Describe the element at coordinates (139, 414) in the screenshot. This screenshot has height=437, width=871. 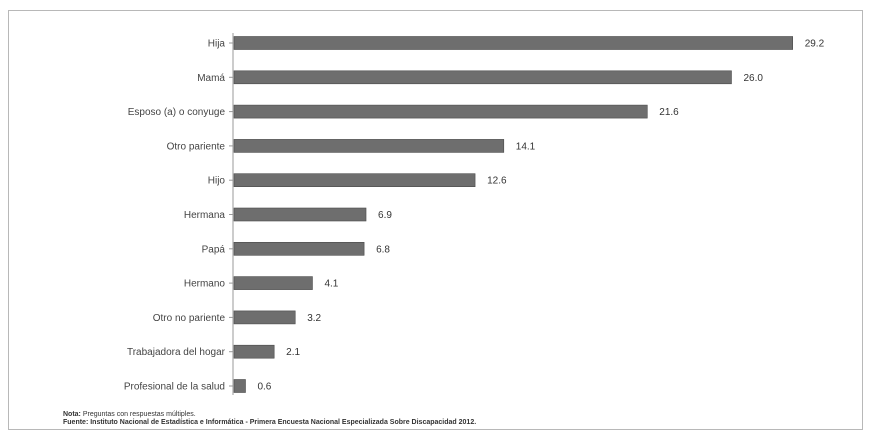
I see `note-text: Preguntas con respuestas múltiples.` at that location.